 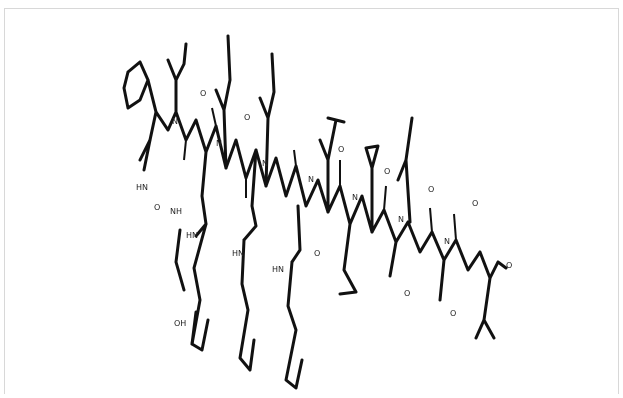 I want to click on atom-label-n-5: N, so click(x=355, y=197).